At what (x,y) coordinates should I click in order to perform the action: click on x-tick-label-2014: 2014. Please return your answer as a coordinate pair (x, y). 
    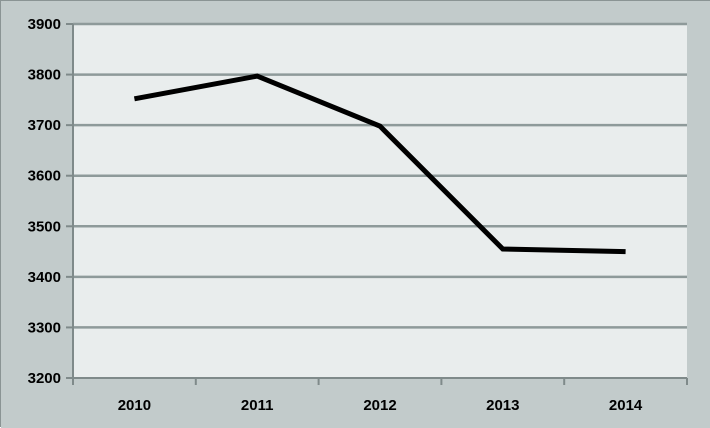
    Looking at the image, I should click on (626, 405).